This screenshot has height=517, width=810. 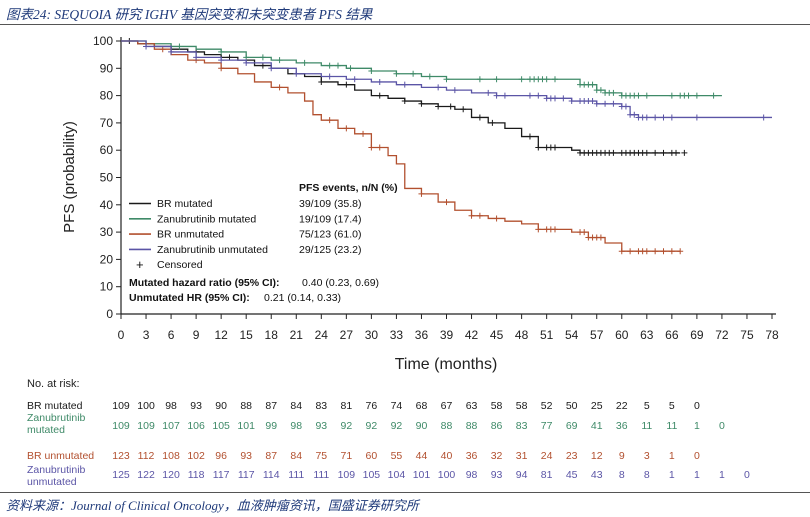 I want to click on bottom-divider, so click(x=405, y=492).